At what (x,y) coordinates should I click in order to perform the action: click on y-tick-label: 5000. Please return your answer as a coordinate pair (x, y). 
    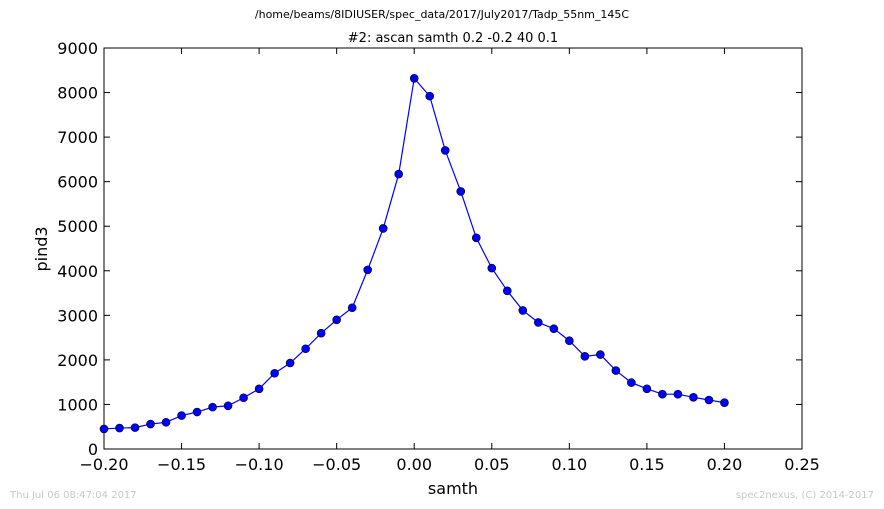
    Looking at the image, I should click on (77, 226).